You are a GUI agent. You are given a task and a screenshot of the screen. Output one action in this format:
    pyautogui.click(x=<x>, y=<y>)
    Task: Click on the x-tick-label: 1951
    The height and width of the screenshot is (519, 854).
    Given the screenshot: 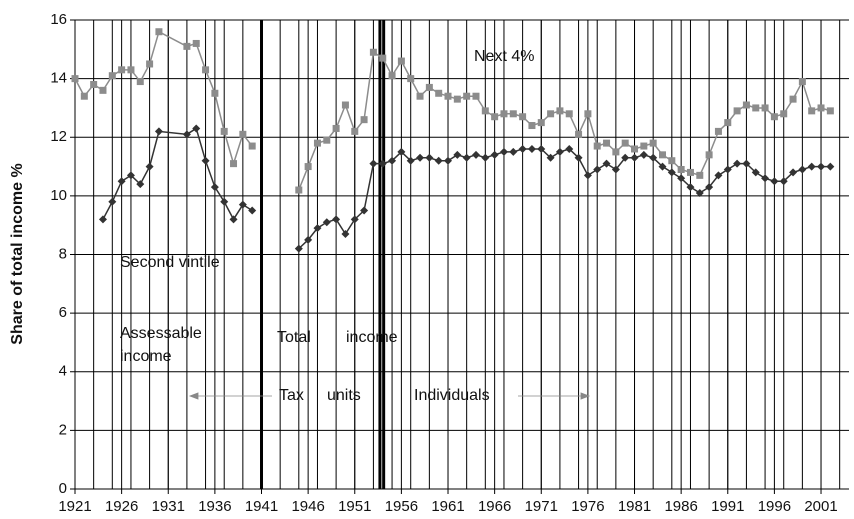 What is the action you would take?
    pyautogui.click(x=354, y=506)
    